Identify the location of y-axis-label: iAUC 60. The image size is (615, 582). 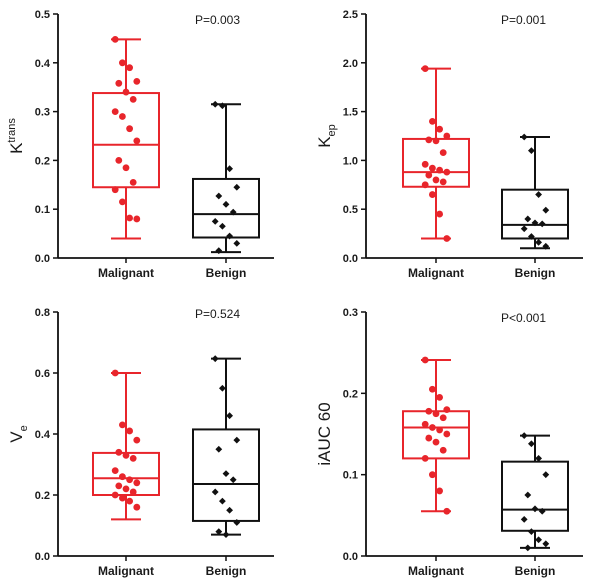
(324, 433).